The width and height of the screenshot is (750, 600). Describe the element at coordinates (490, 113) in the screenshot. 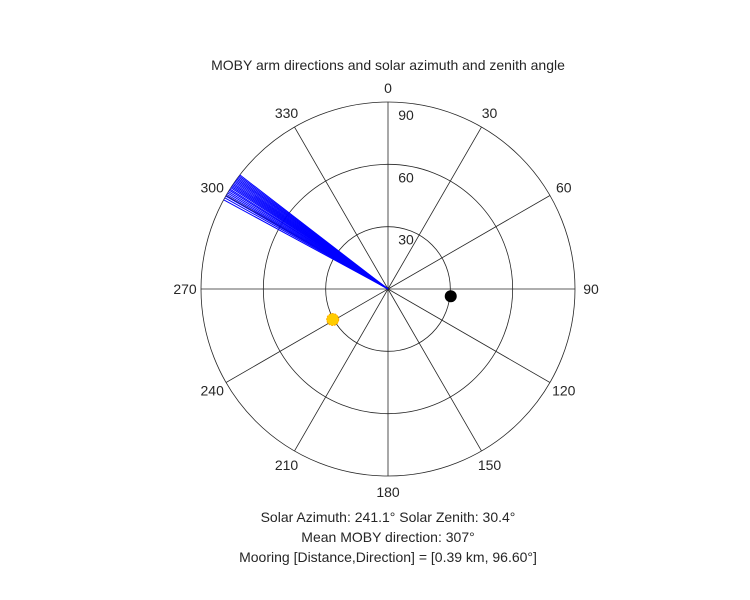

I see `theta-tick-label: 30` at that location.